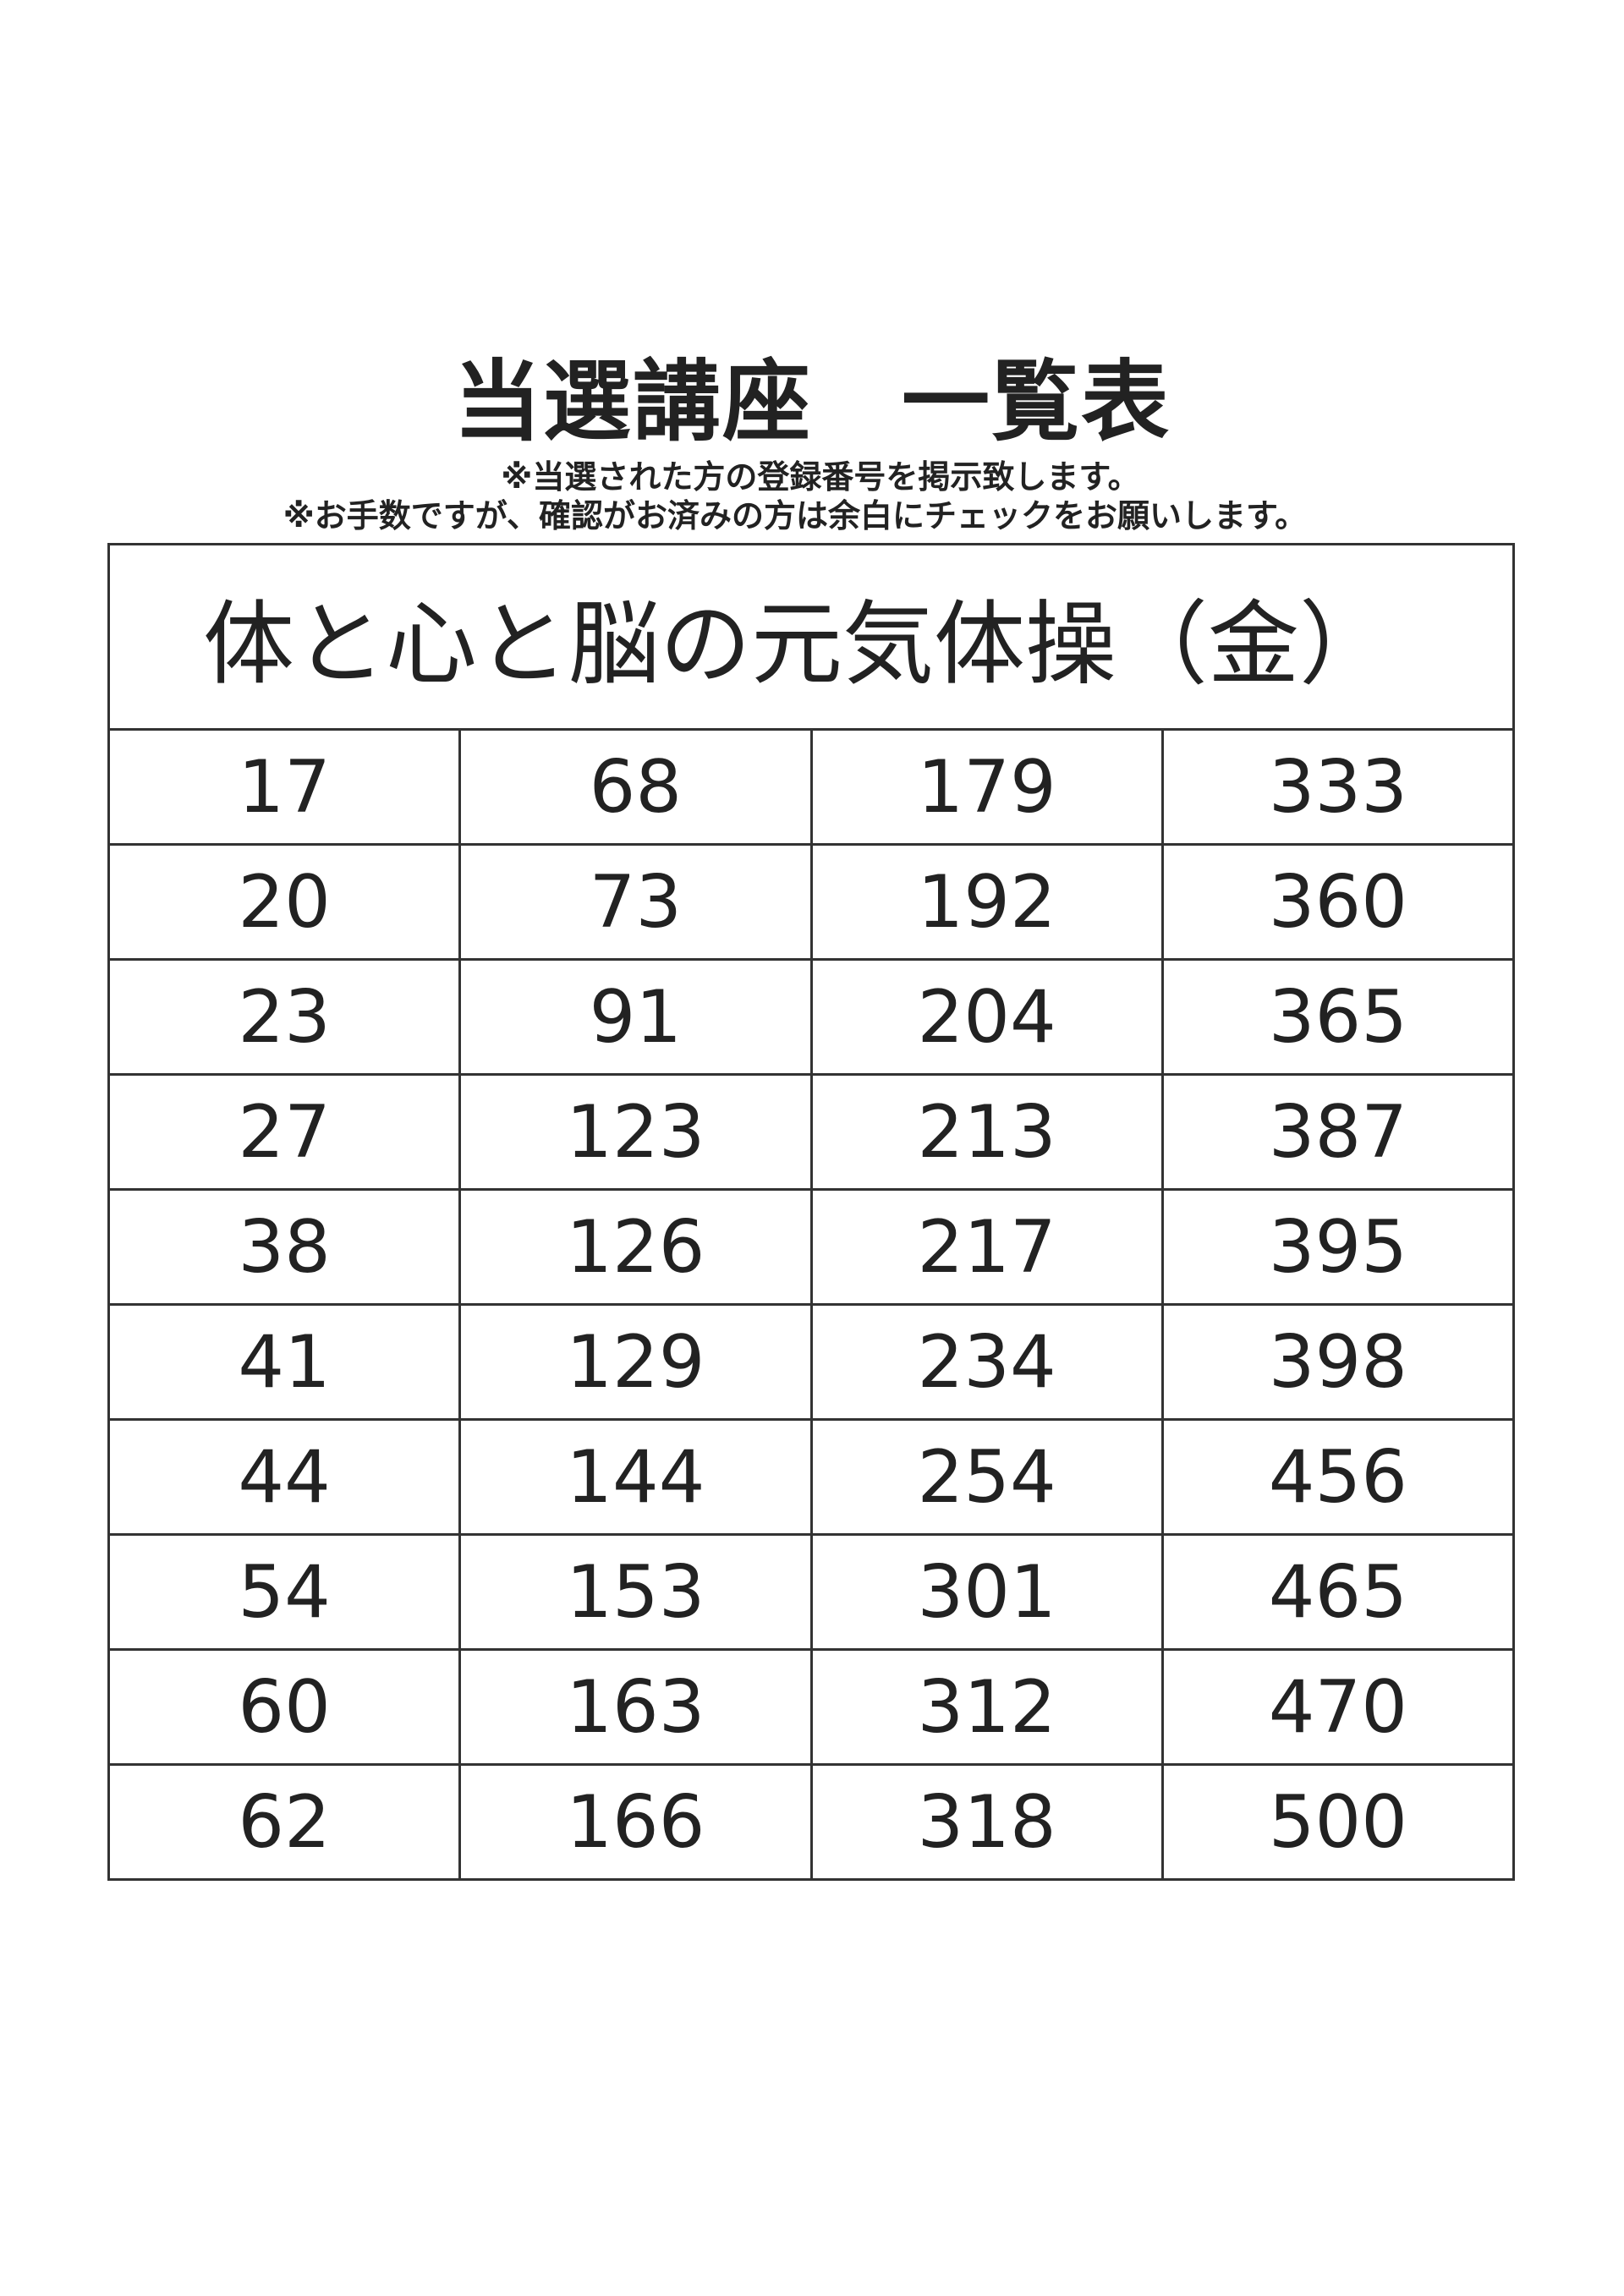 The height and width of the screenshot is (2296, 1624). What do you see at coordinates (635, 902) in the screenshot?
I see `registration-number-cell: 73` at bounding box center [635, 902].